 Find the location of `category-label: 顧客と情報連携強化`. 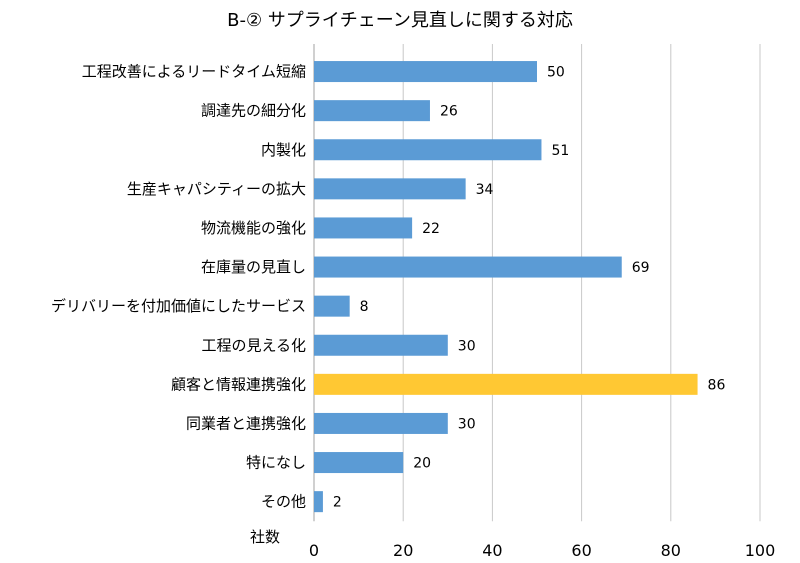

category-label: 顧客と情報連携強化 is located at coordinates (238, 384).